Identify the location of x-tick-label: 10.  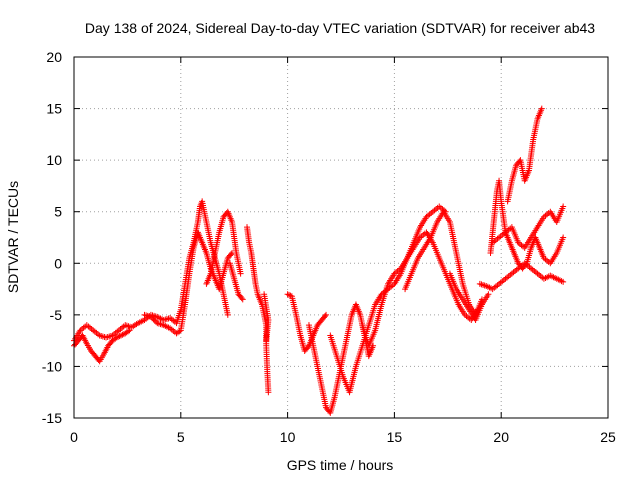
(288, 437).